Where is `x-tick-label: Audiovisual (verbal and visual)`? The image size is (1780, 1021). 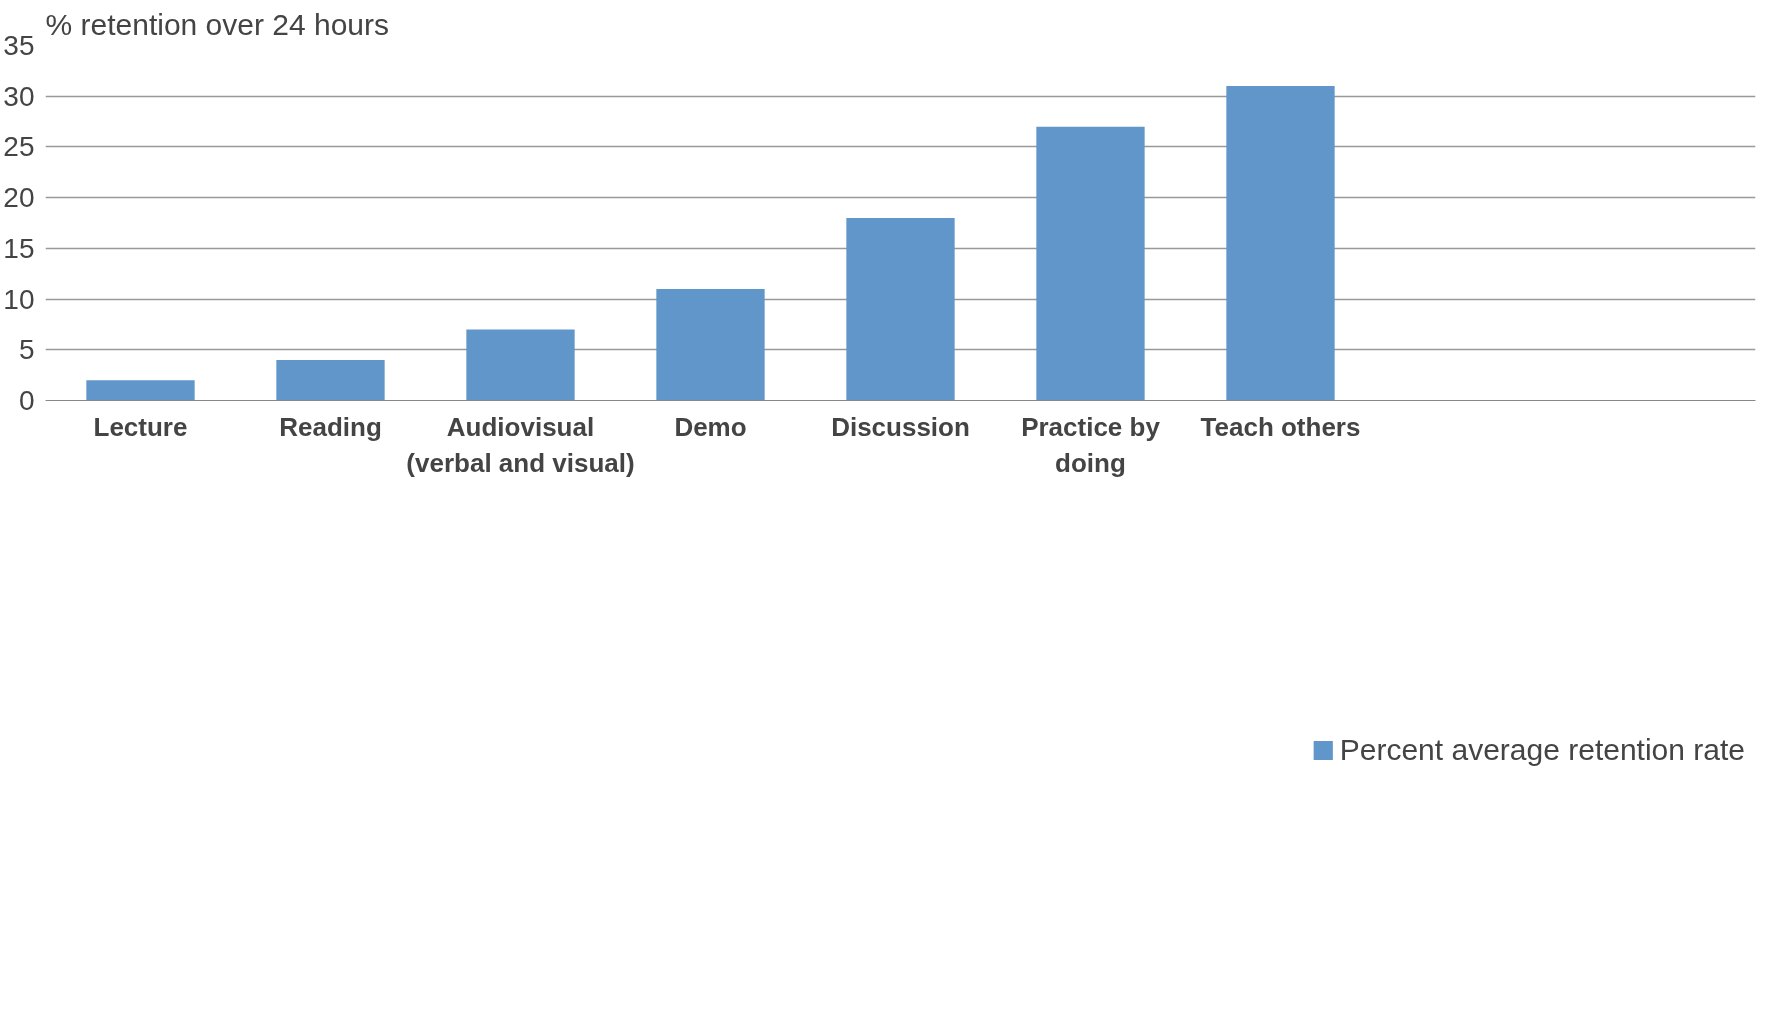
x-tick-label: Audiovisual (verbal and visual) is located at coordinates (520, 444).